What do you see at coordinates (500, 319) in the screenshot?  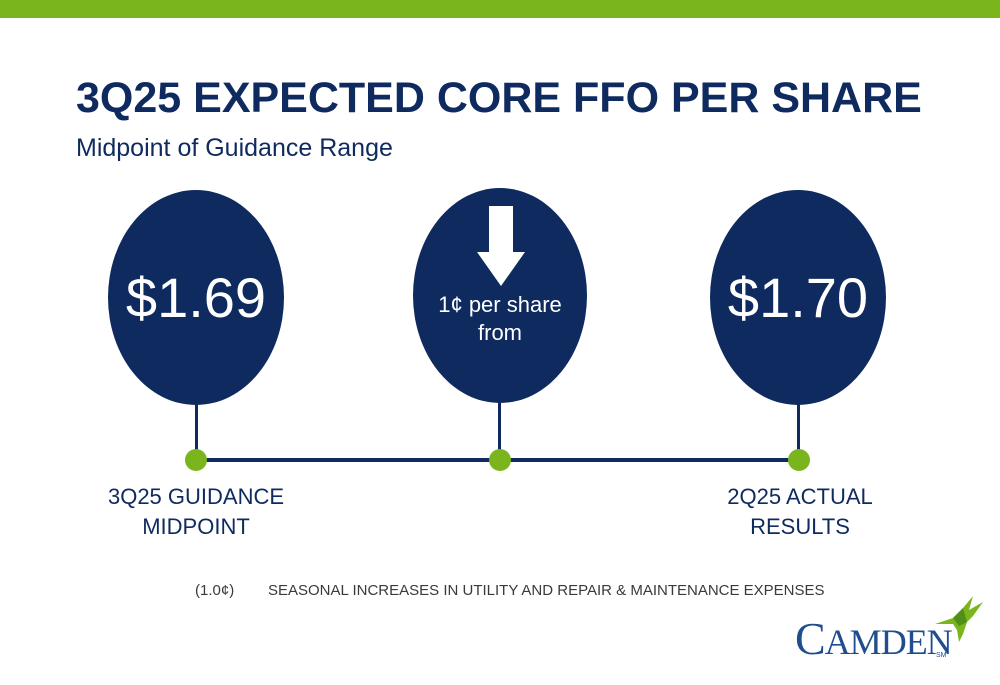 I see `change-text: 1¢ per share from` at bounding box center [500, 319].